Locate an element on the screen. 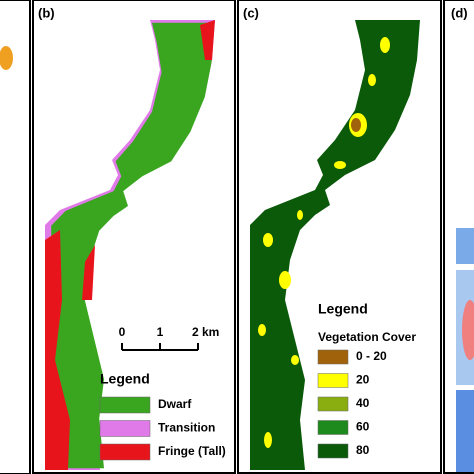 The width and height of the screenshot is (474, 474). scale-label: 2 km is located at coordinates (205, 332).